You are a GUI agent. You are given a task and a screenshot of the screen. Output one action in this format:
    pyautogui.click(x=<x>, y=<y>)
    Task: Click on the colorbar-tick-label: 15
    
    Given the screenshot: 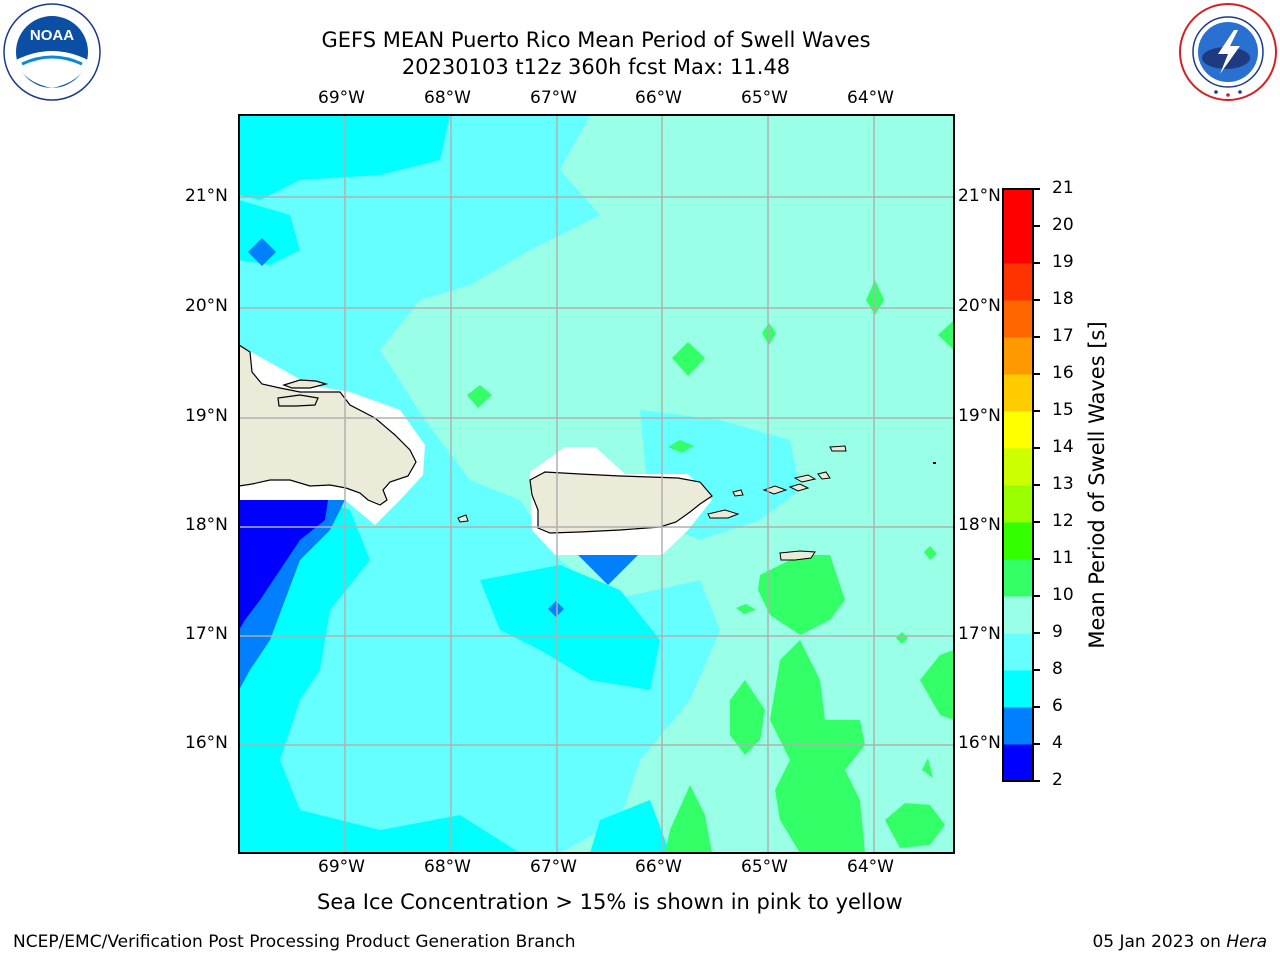 What is the action you would take?
    pyautogui.click(x=1063, y=410)
    